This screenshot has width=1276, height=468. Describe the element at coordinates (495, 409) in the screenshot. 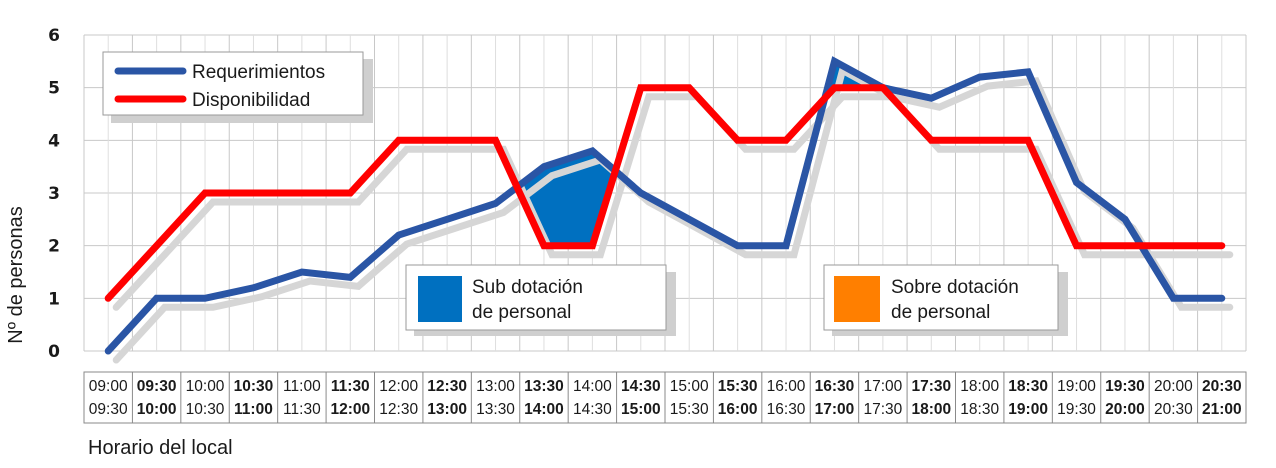

I see `x-tick-label-end: 13:30` at that location.